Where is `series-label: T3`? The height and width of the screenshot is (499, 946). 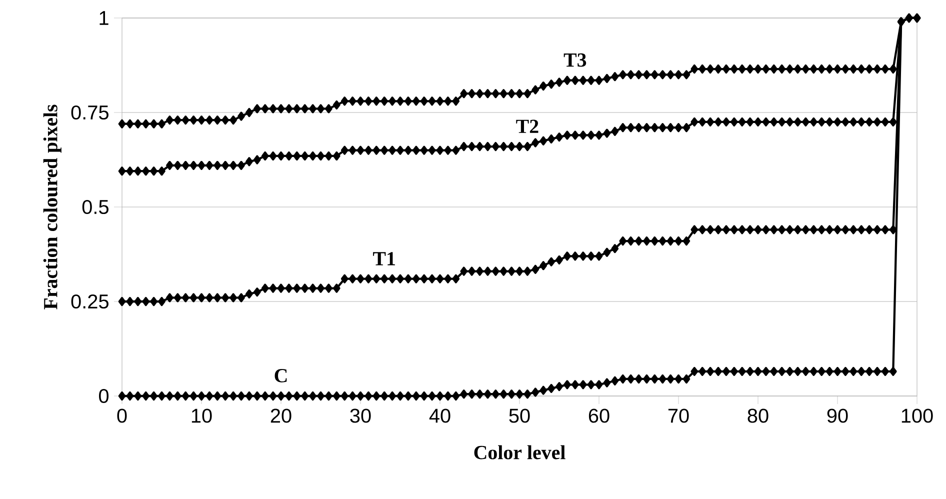
series-label: T3 is located at coordinates (575, 60).